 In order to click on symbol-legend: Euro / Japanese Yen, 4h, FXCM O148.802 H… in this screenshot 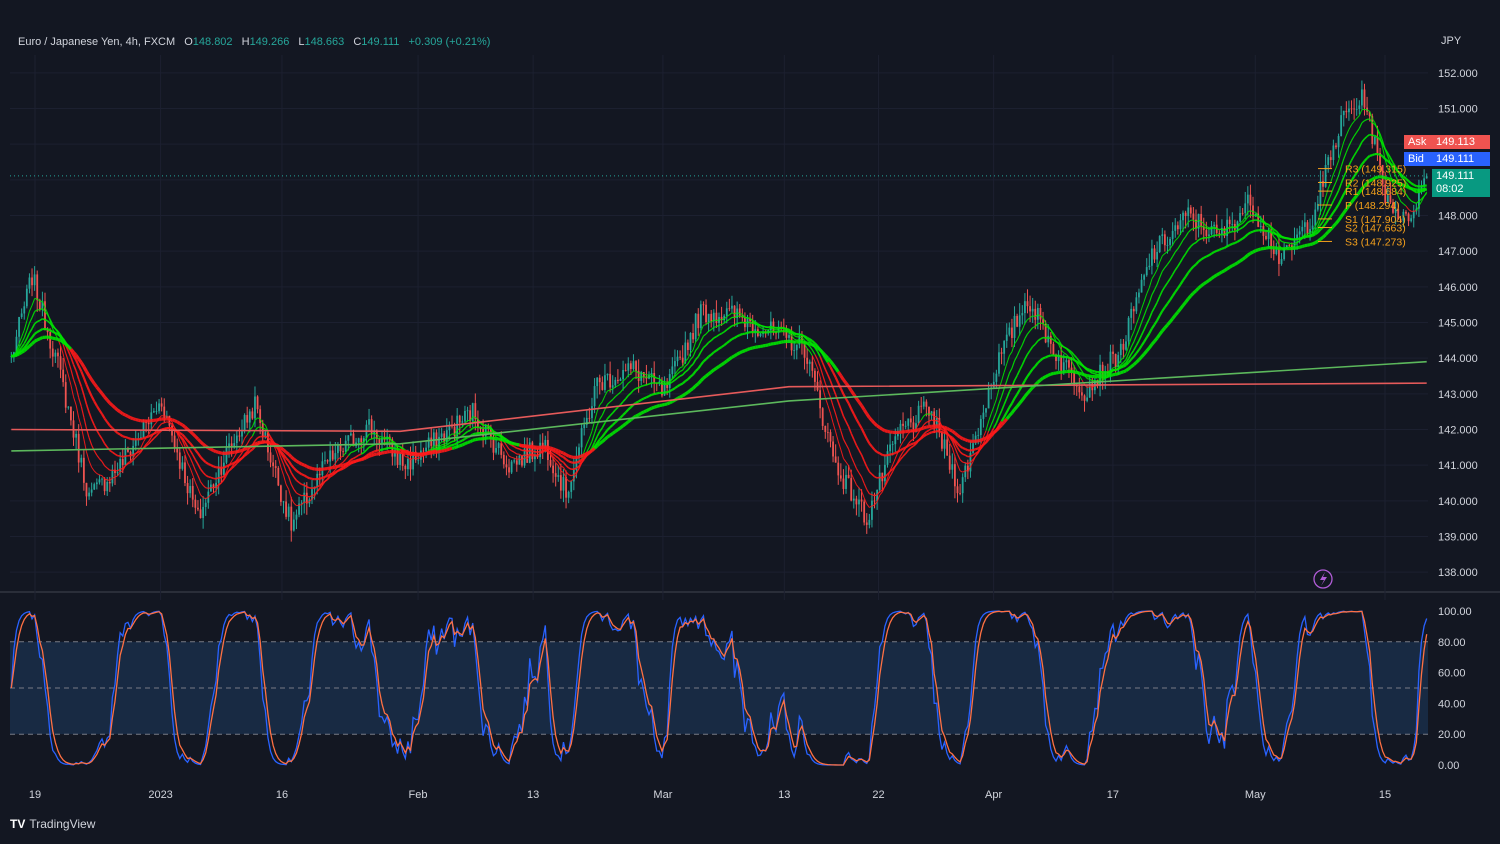, I will do `click(257, 42)`.